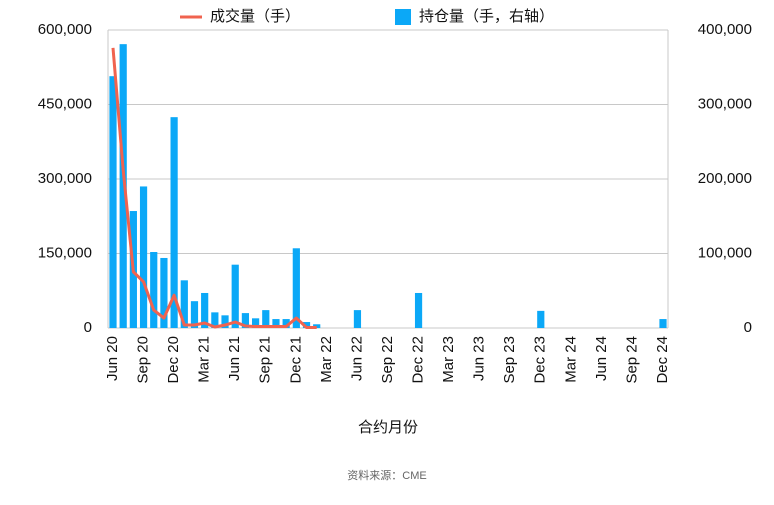  Describe the element at coordinates (725, 178) in the screenshot. I see `y2-tick-label: 200,000` at that location.